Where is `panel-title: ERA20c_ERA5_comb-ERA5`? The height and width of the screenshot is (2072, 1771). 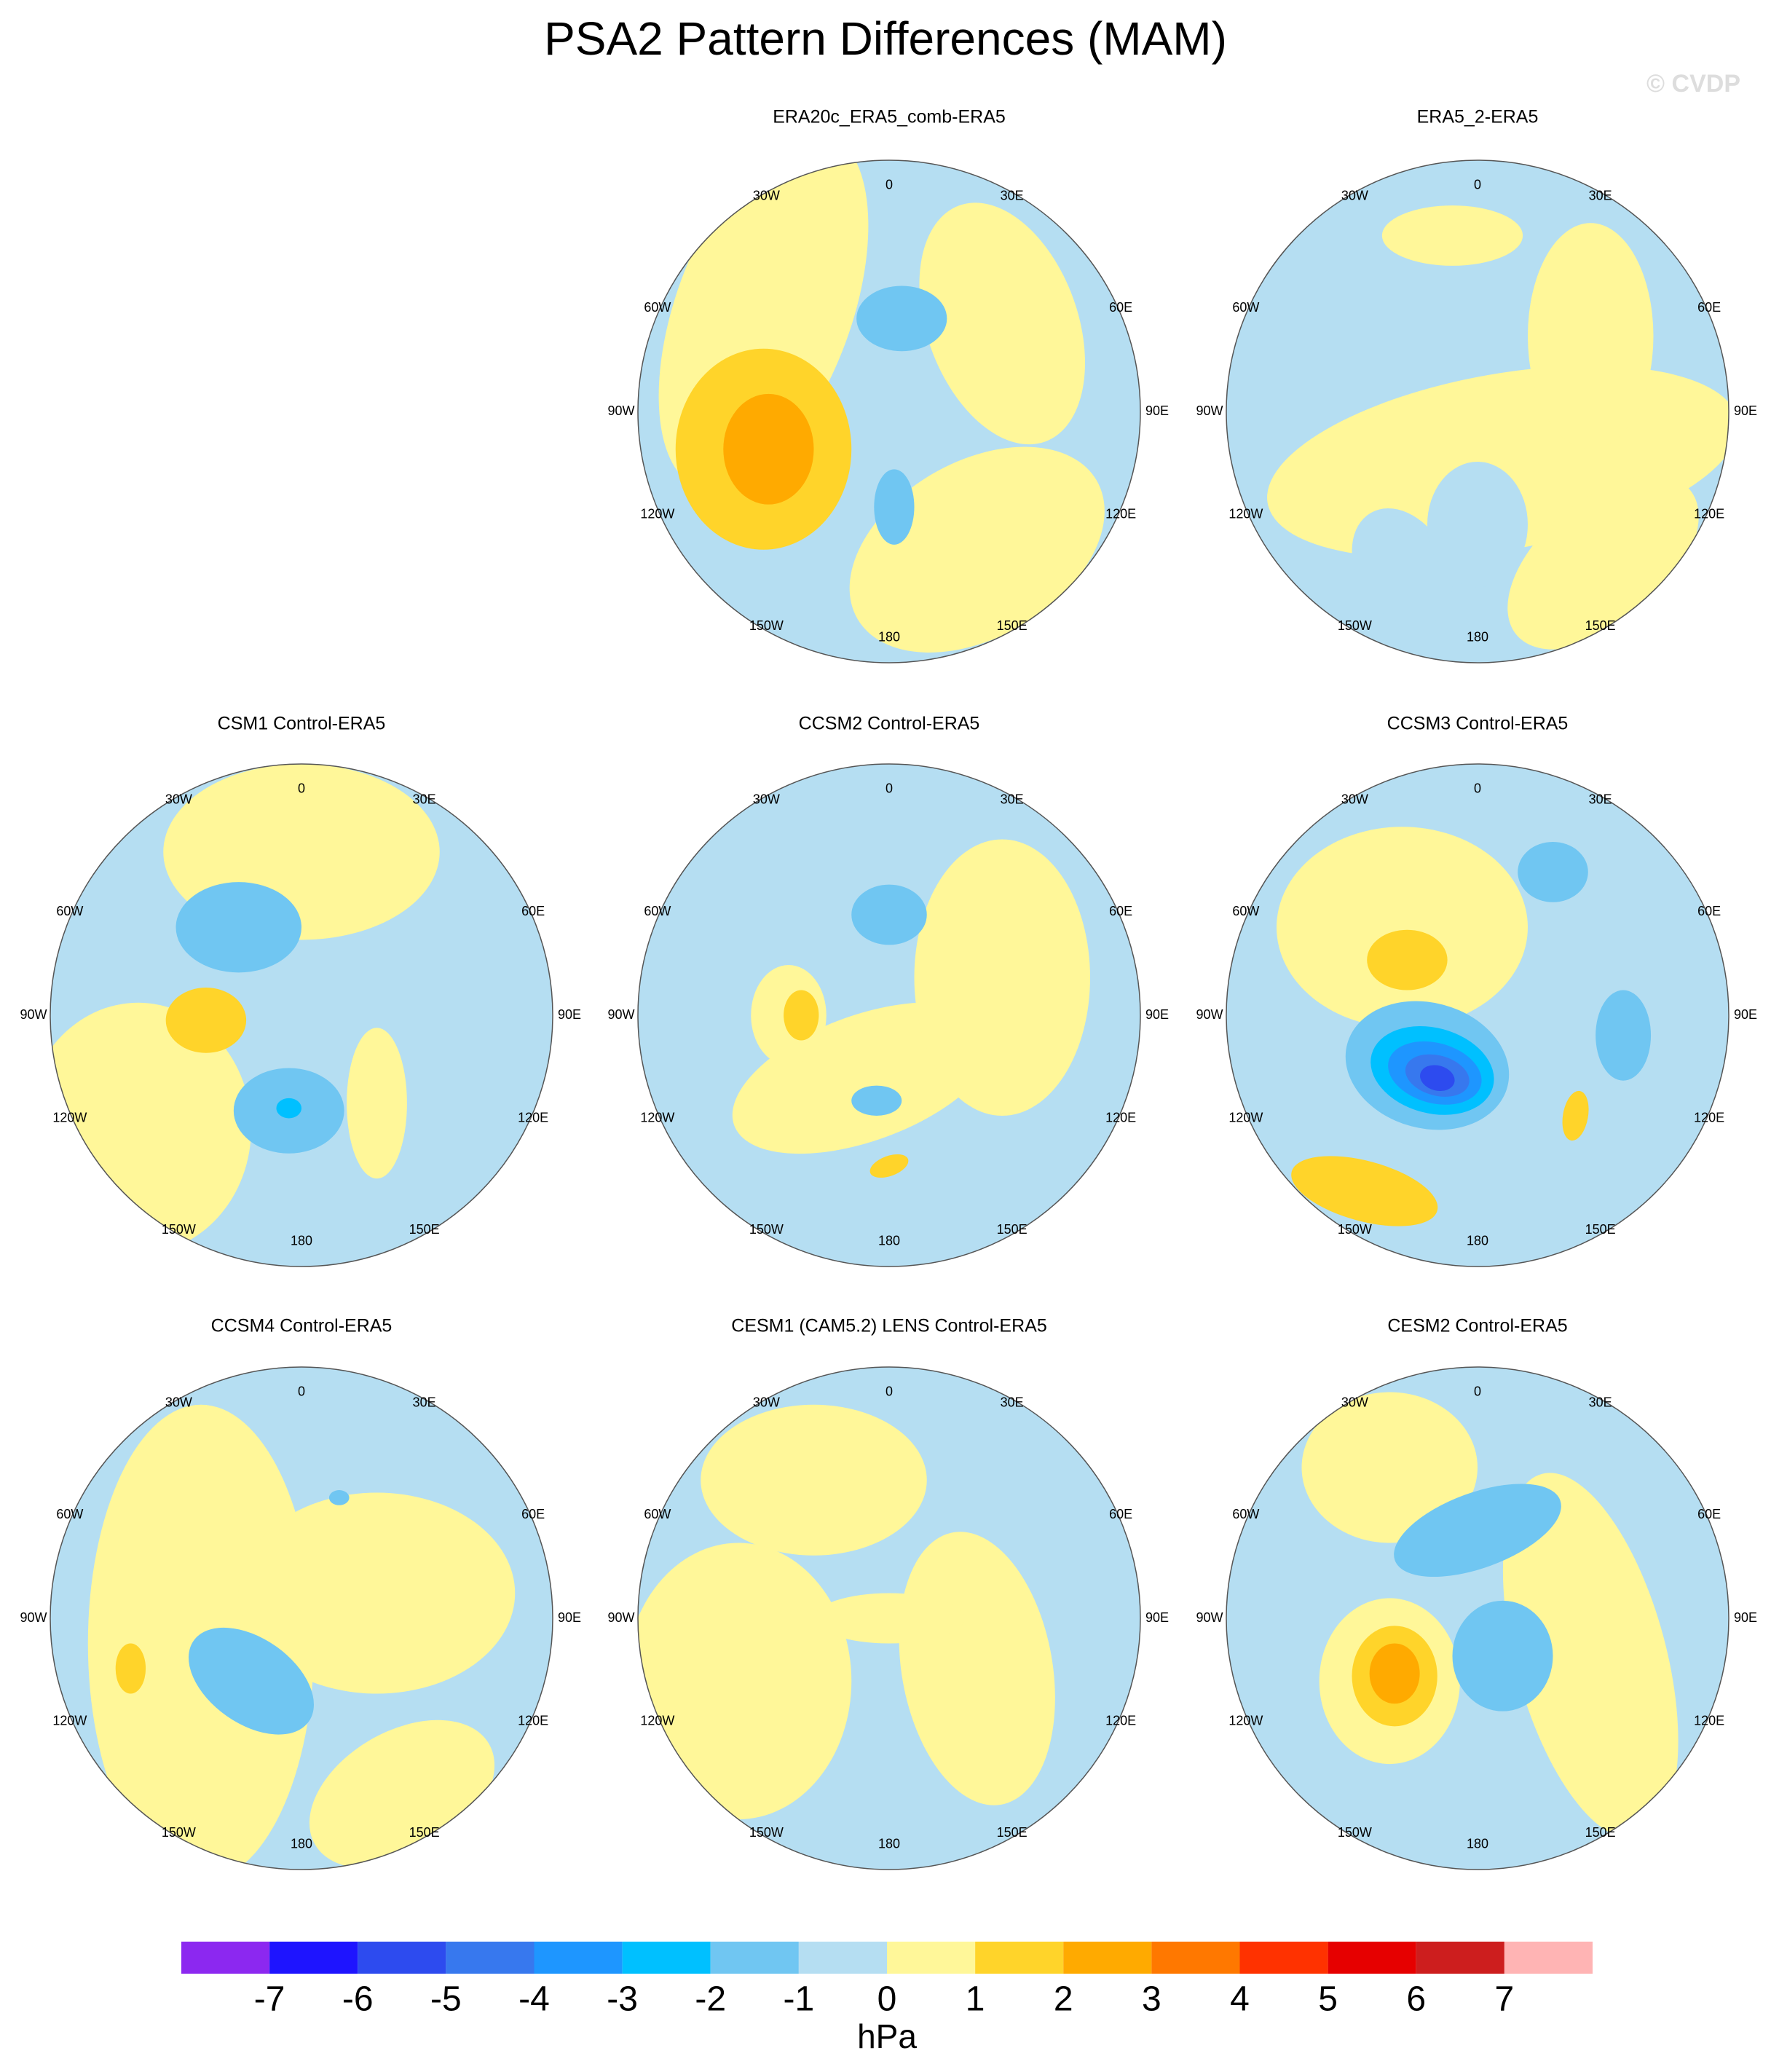
panel-title: ERA20c_ERA5_comb-ERA5 is located at coordinates (889, 117).